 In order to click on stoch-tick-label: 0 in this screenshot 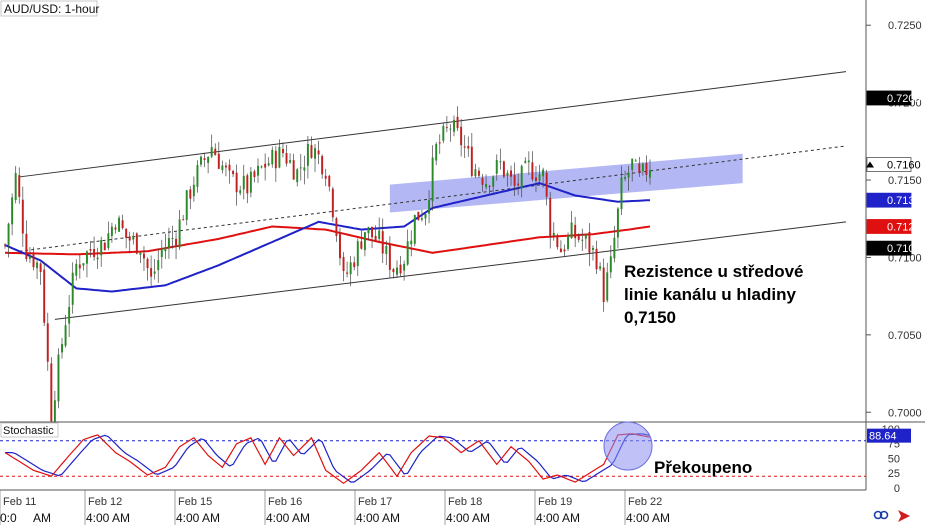, I will do `click(897, 489)`.